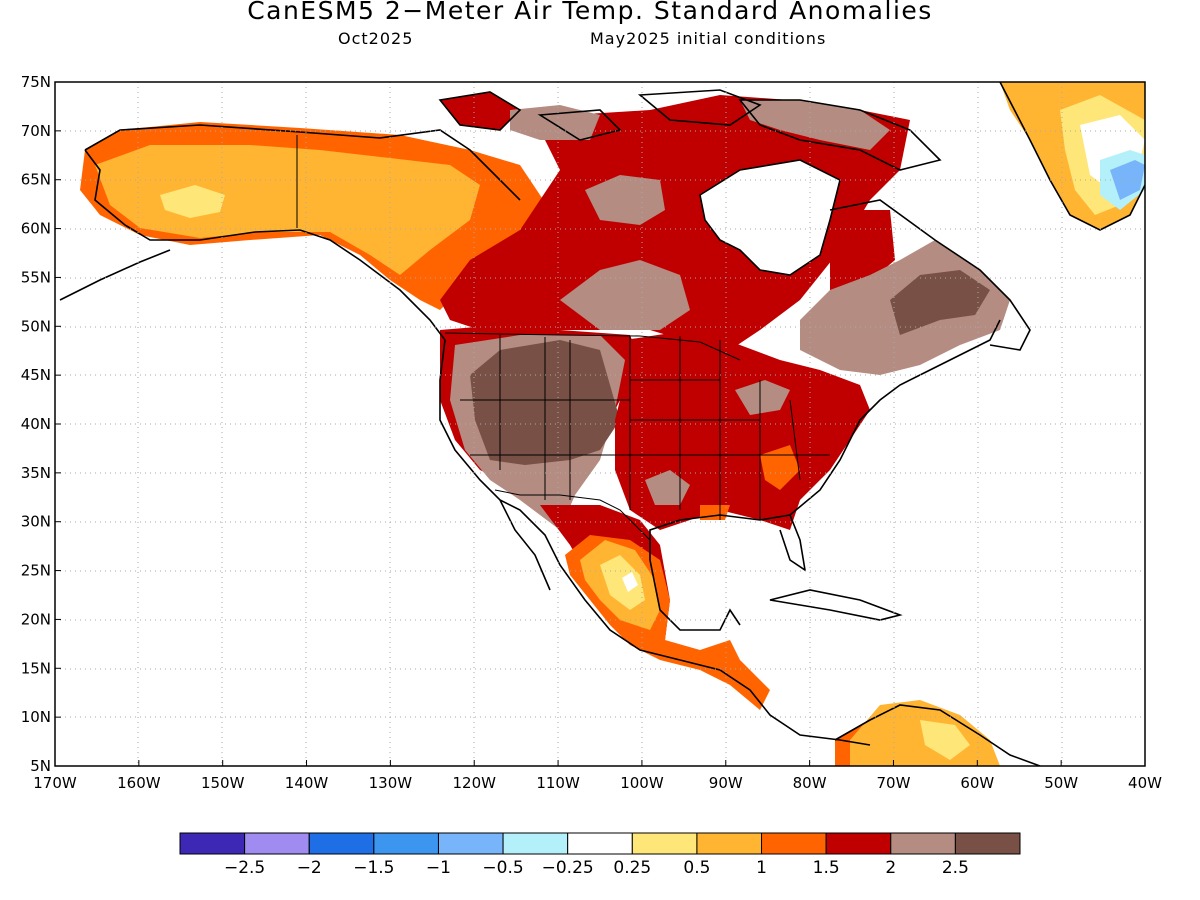  I want to click on region-red-arctic, so click(480, 111).